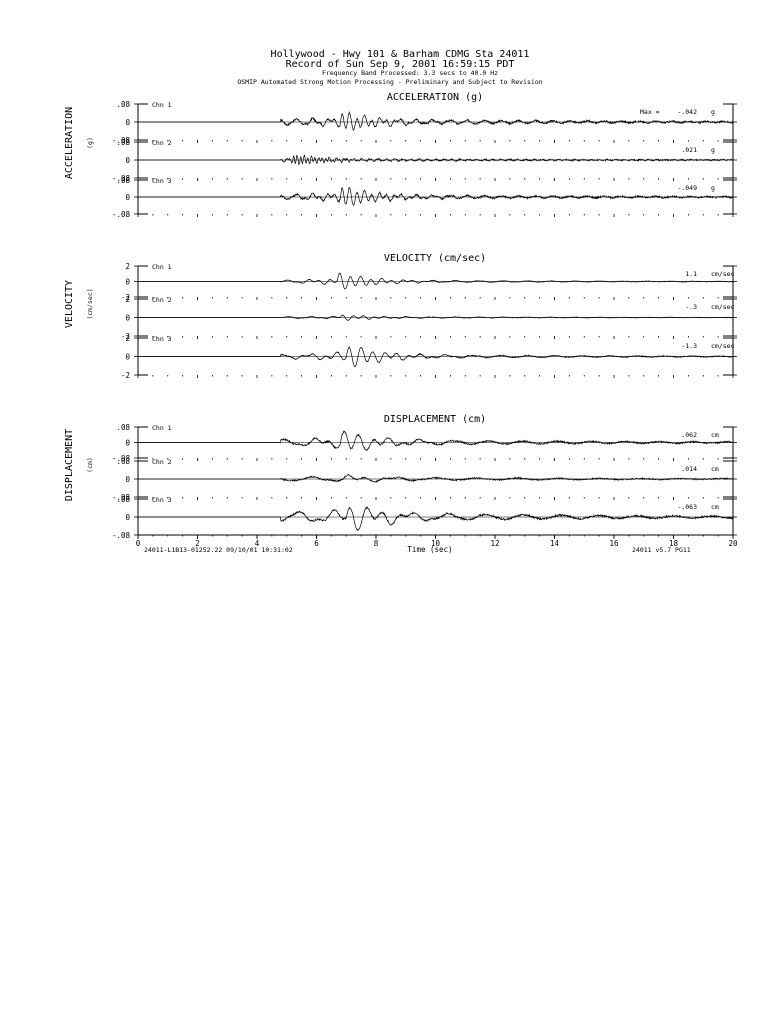 The height and width of the screenshot is (1022, 762). What do you see at coordinates (691, 307) in the screenshot?
I see `peak-value: -.3` at bounding box center [691, 307].